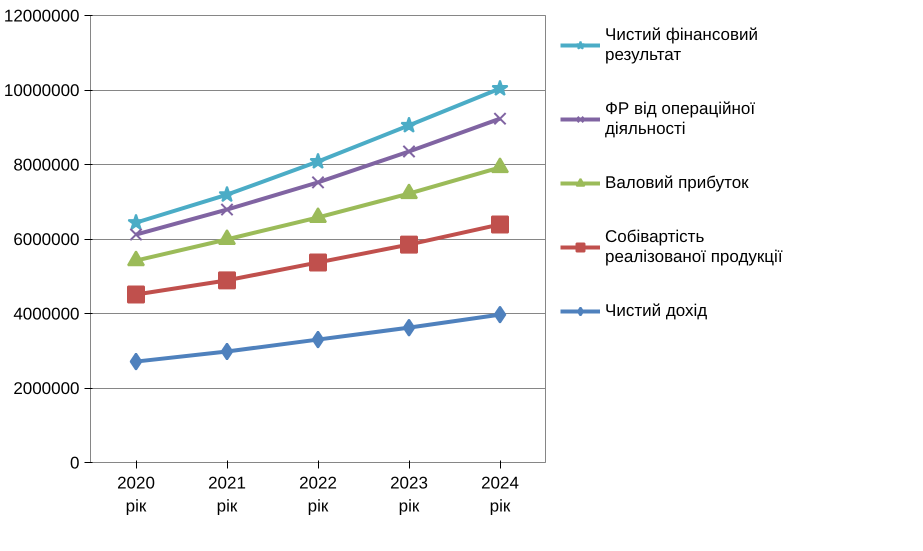 This screenshot has width=923, height=551. Describe the element at coordinates (500, 495) in the screenshot. I see `x-tick-label: 2024 рік` at that location.